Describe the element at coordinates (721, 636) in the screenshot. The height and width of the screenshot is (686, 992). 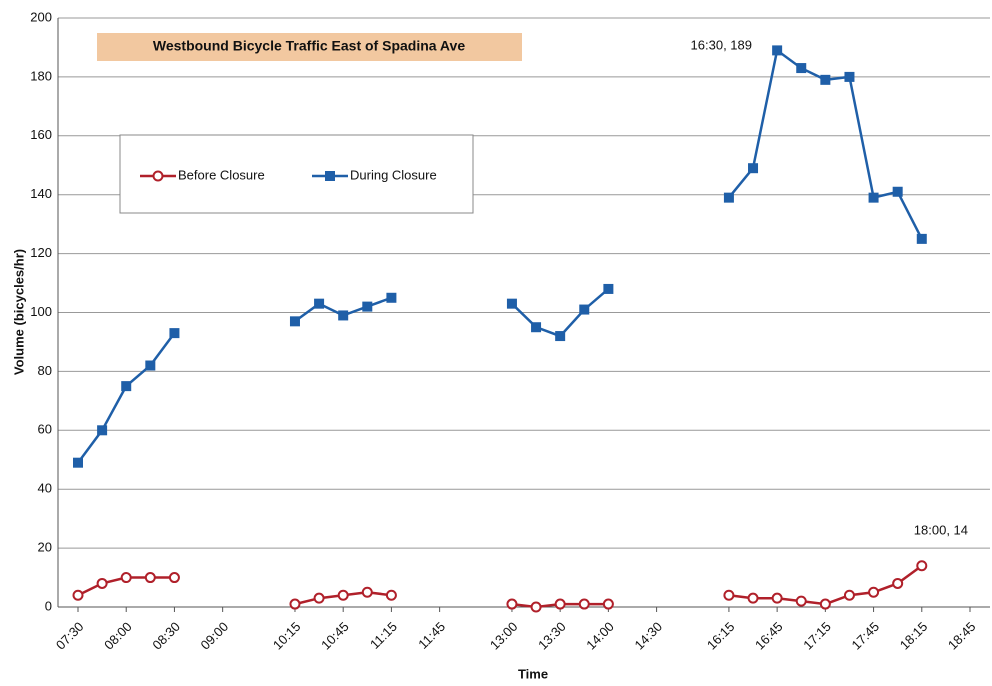
I see `x-tick-label: 16:15` at that location.